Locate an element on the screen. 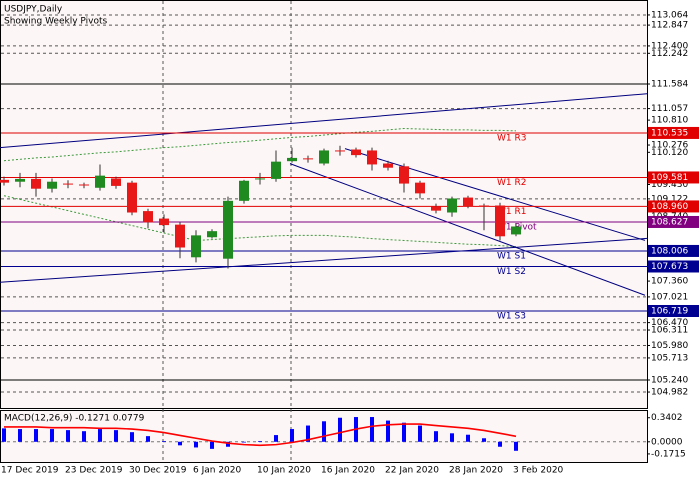 The image size is (700, 479). pivot-name: W1 S3 is located at coordinates (511, 316).